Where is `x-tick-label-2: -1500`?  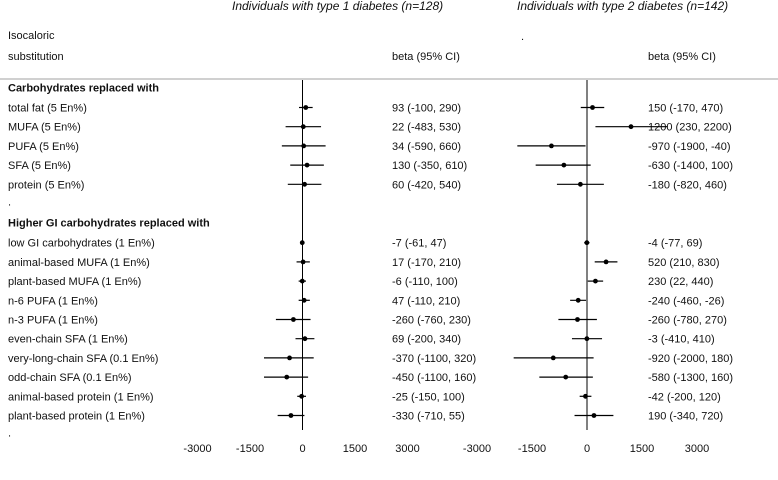
x-tick-label-2: -1500 is located at coordinates (532, 449).